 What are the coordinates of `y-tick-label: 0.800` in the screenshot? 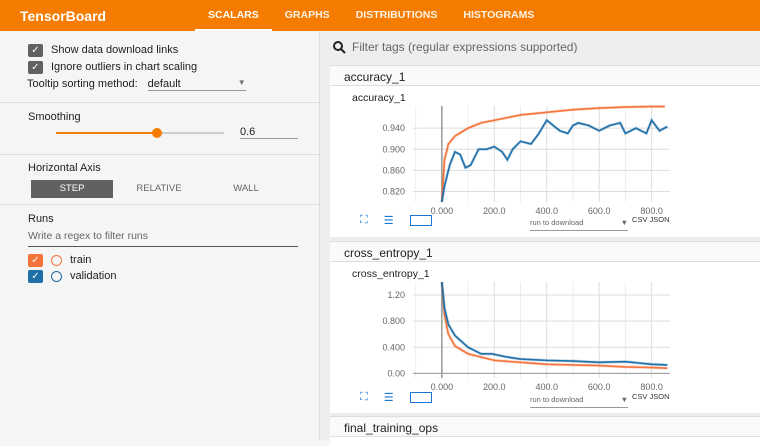 It's located at (393, 321).